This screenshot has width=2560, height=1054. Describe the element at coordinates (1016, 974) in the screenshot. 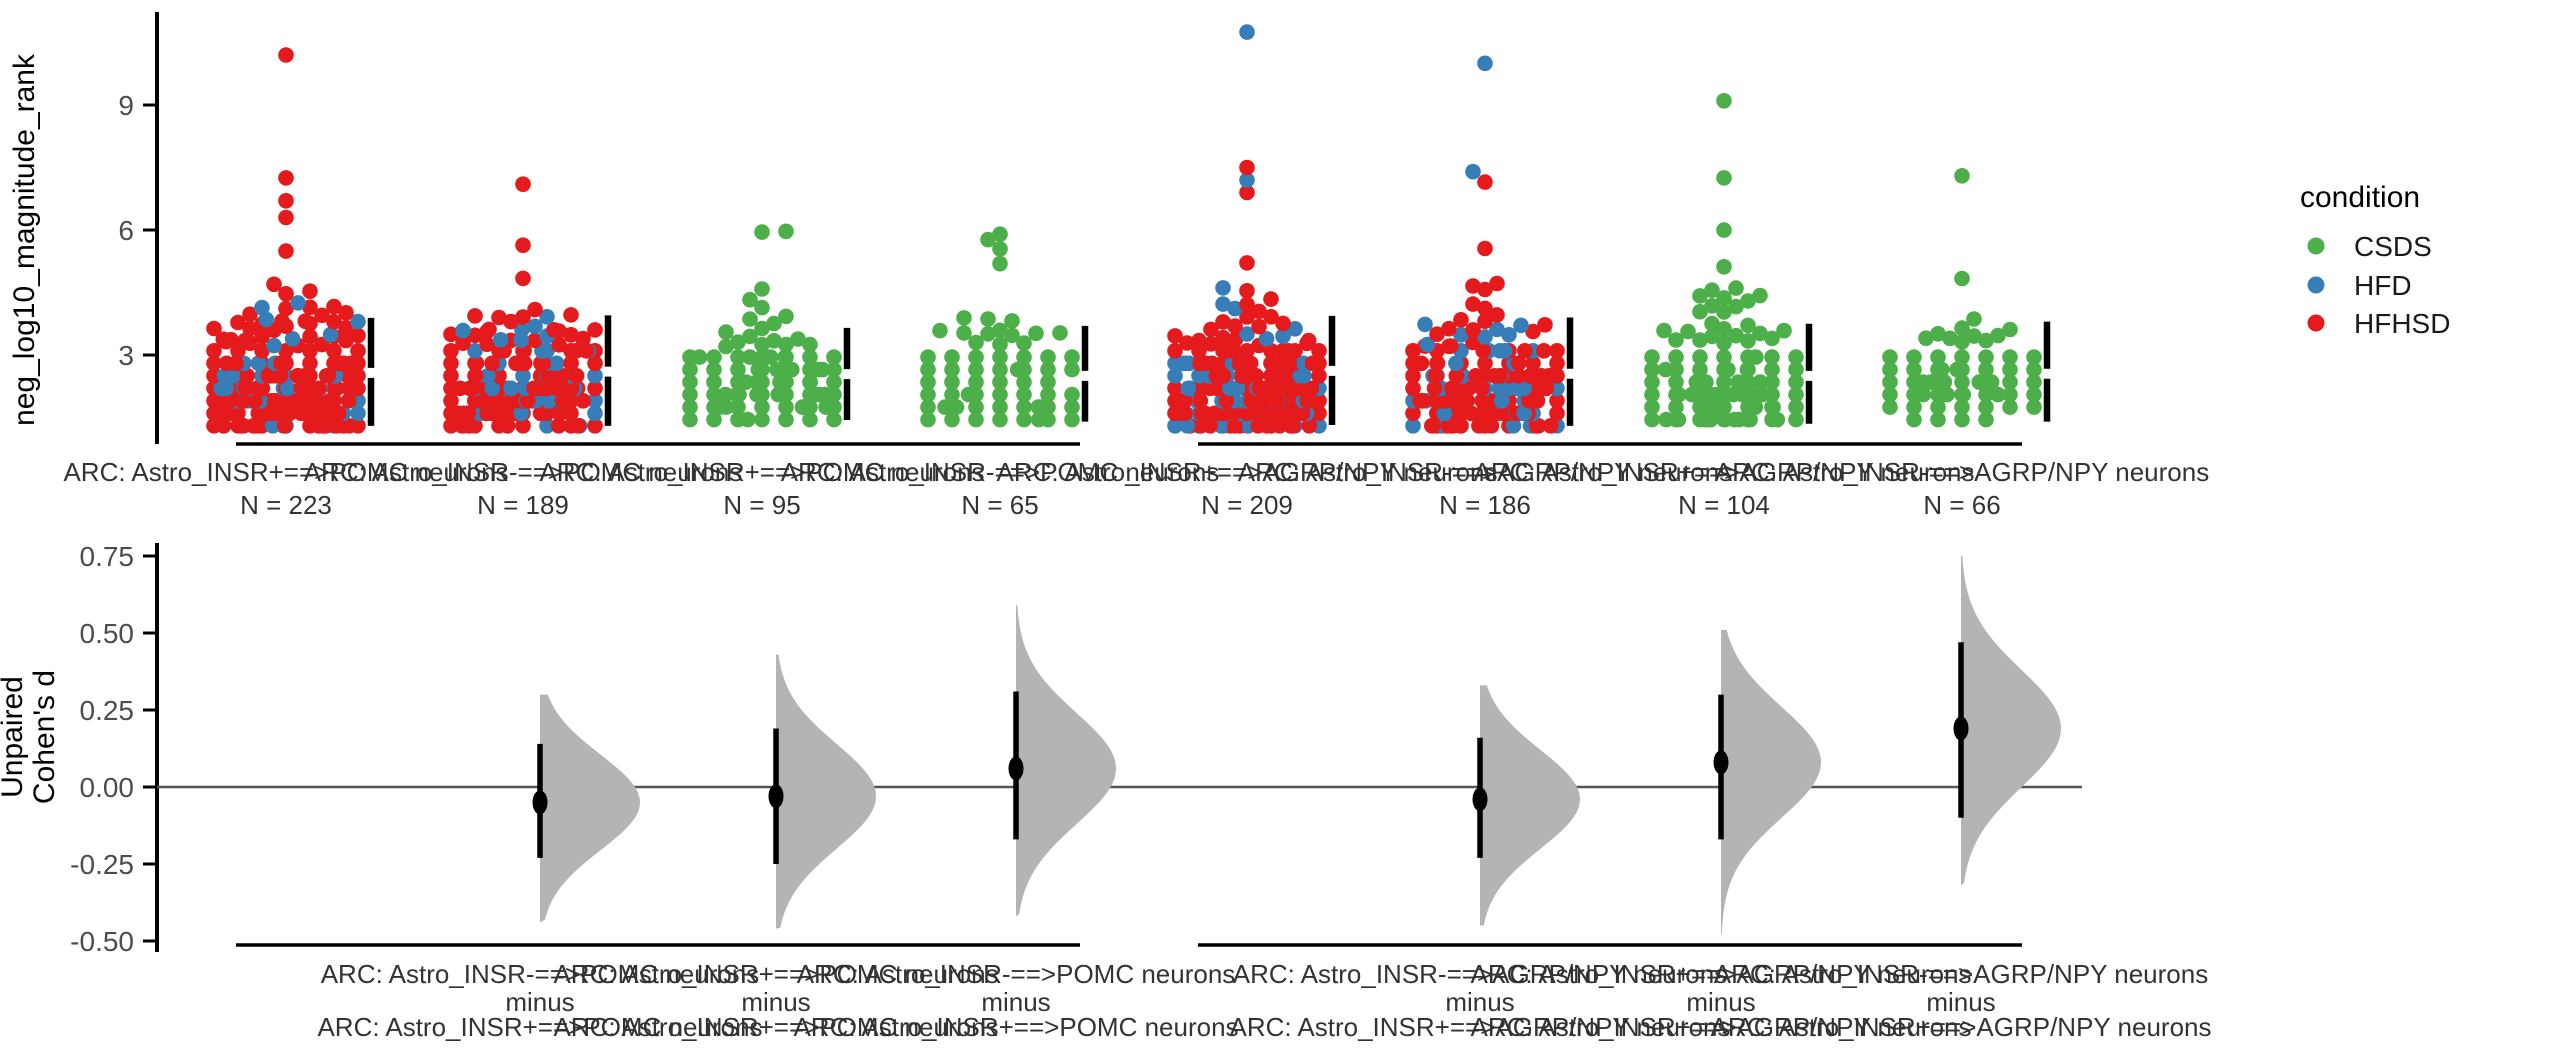

I see `comparison-numerator-label: ARC: Astro_INSR-==>POMC neurons` at that location.